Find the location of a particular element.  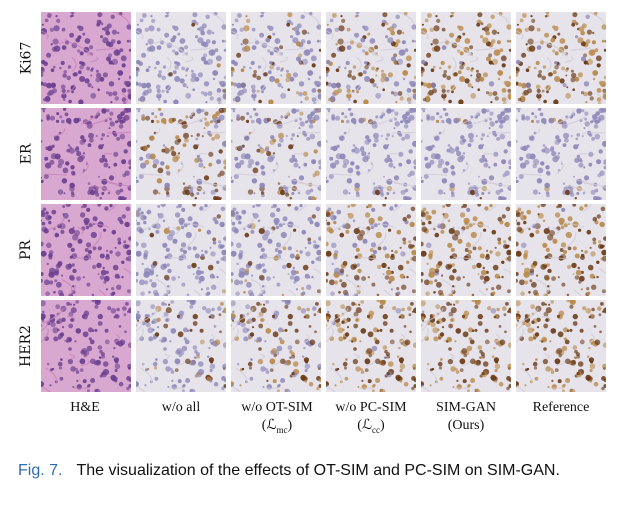

tile-pr-wo-ot-sim is located at coordinates (276, 250).